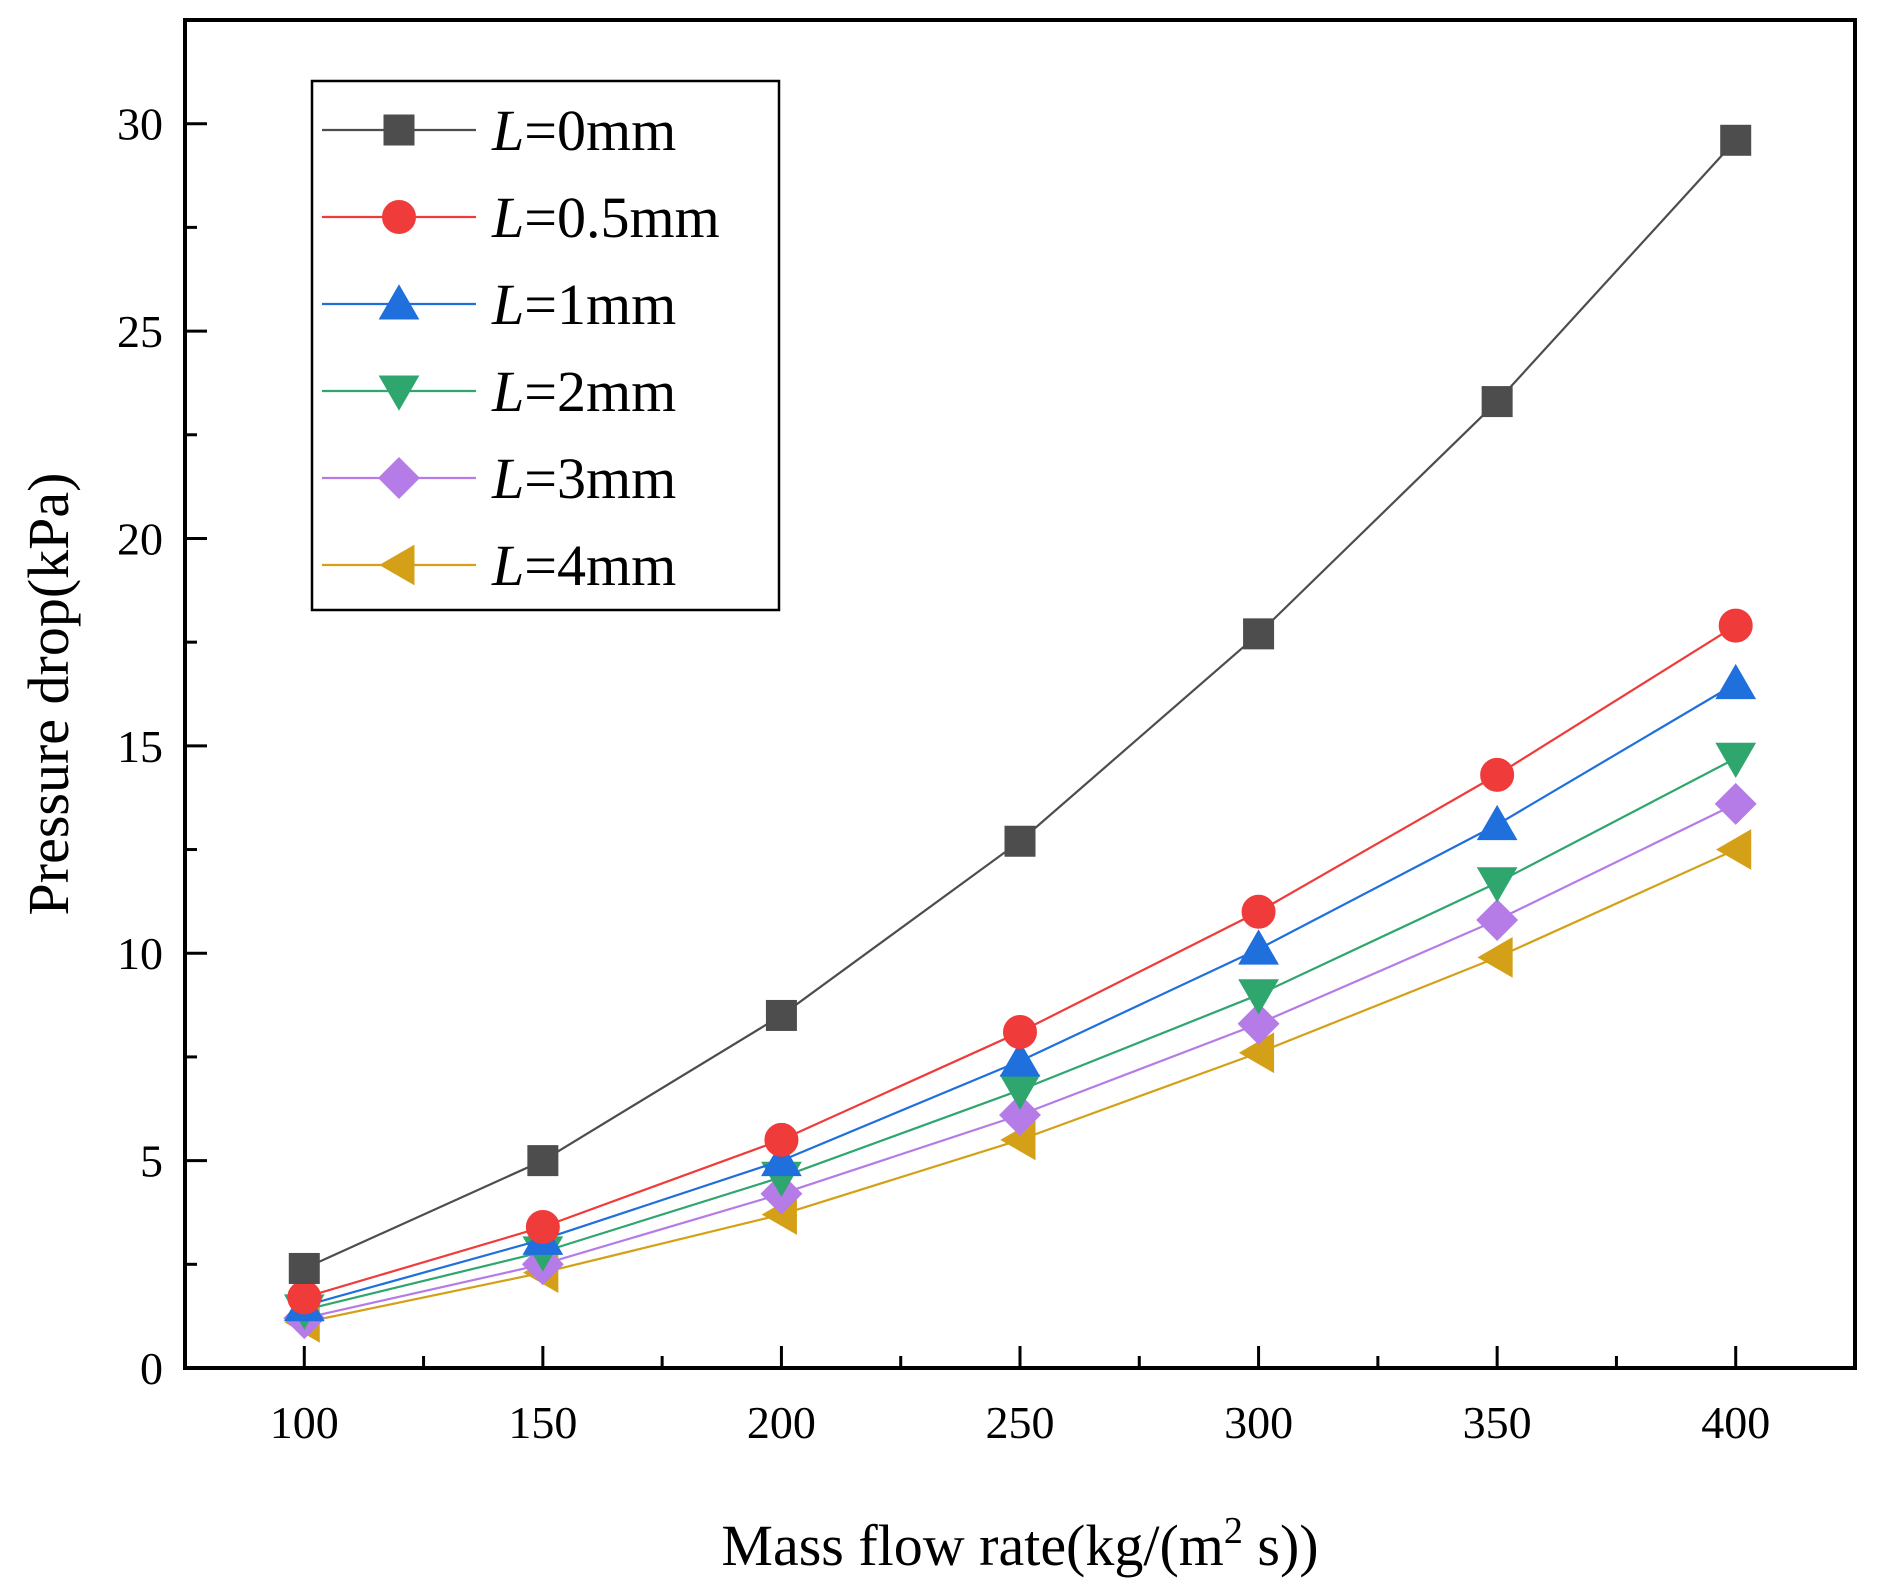 The width and height of the screenshot is (1878, 1595). Describe the element at coordinates (151, 1161) in the screenshot. I see `y-tick-label: 5` at that location.